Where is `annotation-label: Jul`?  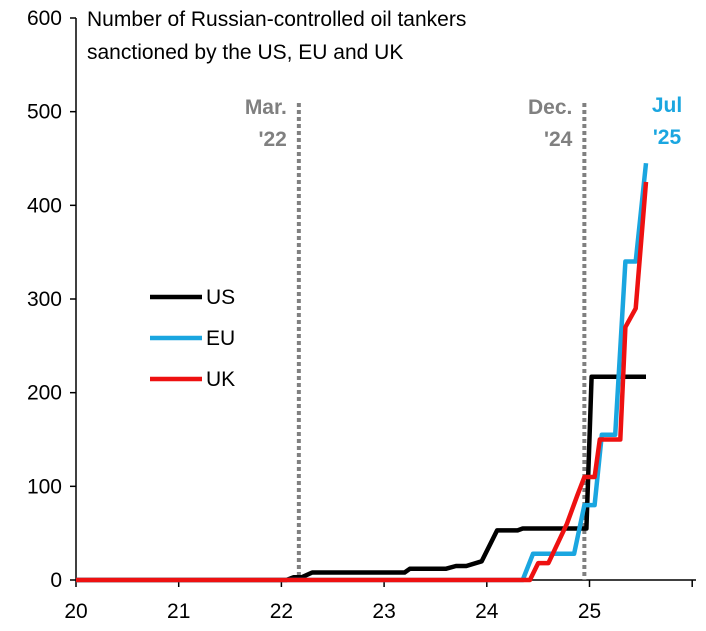
annotation-label: Jul is located at coordinates (667, 105).